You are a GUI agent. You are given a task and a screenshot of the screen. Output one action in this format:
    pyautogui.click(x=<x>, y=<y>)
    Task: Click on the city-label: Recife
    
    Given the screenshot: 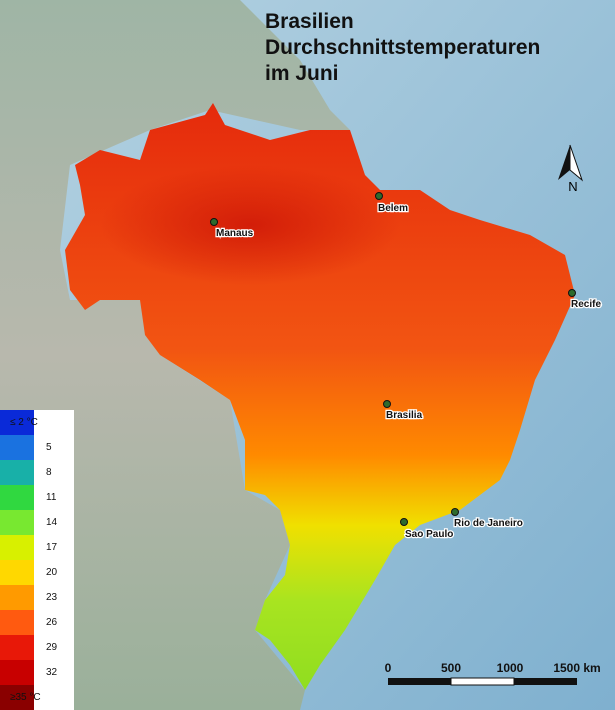 What is the action you would take?
    pyautogui.click(x=586, y=304)
    